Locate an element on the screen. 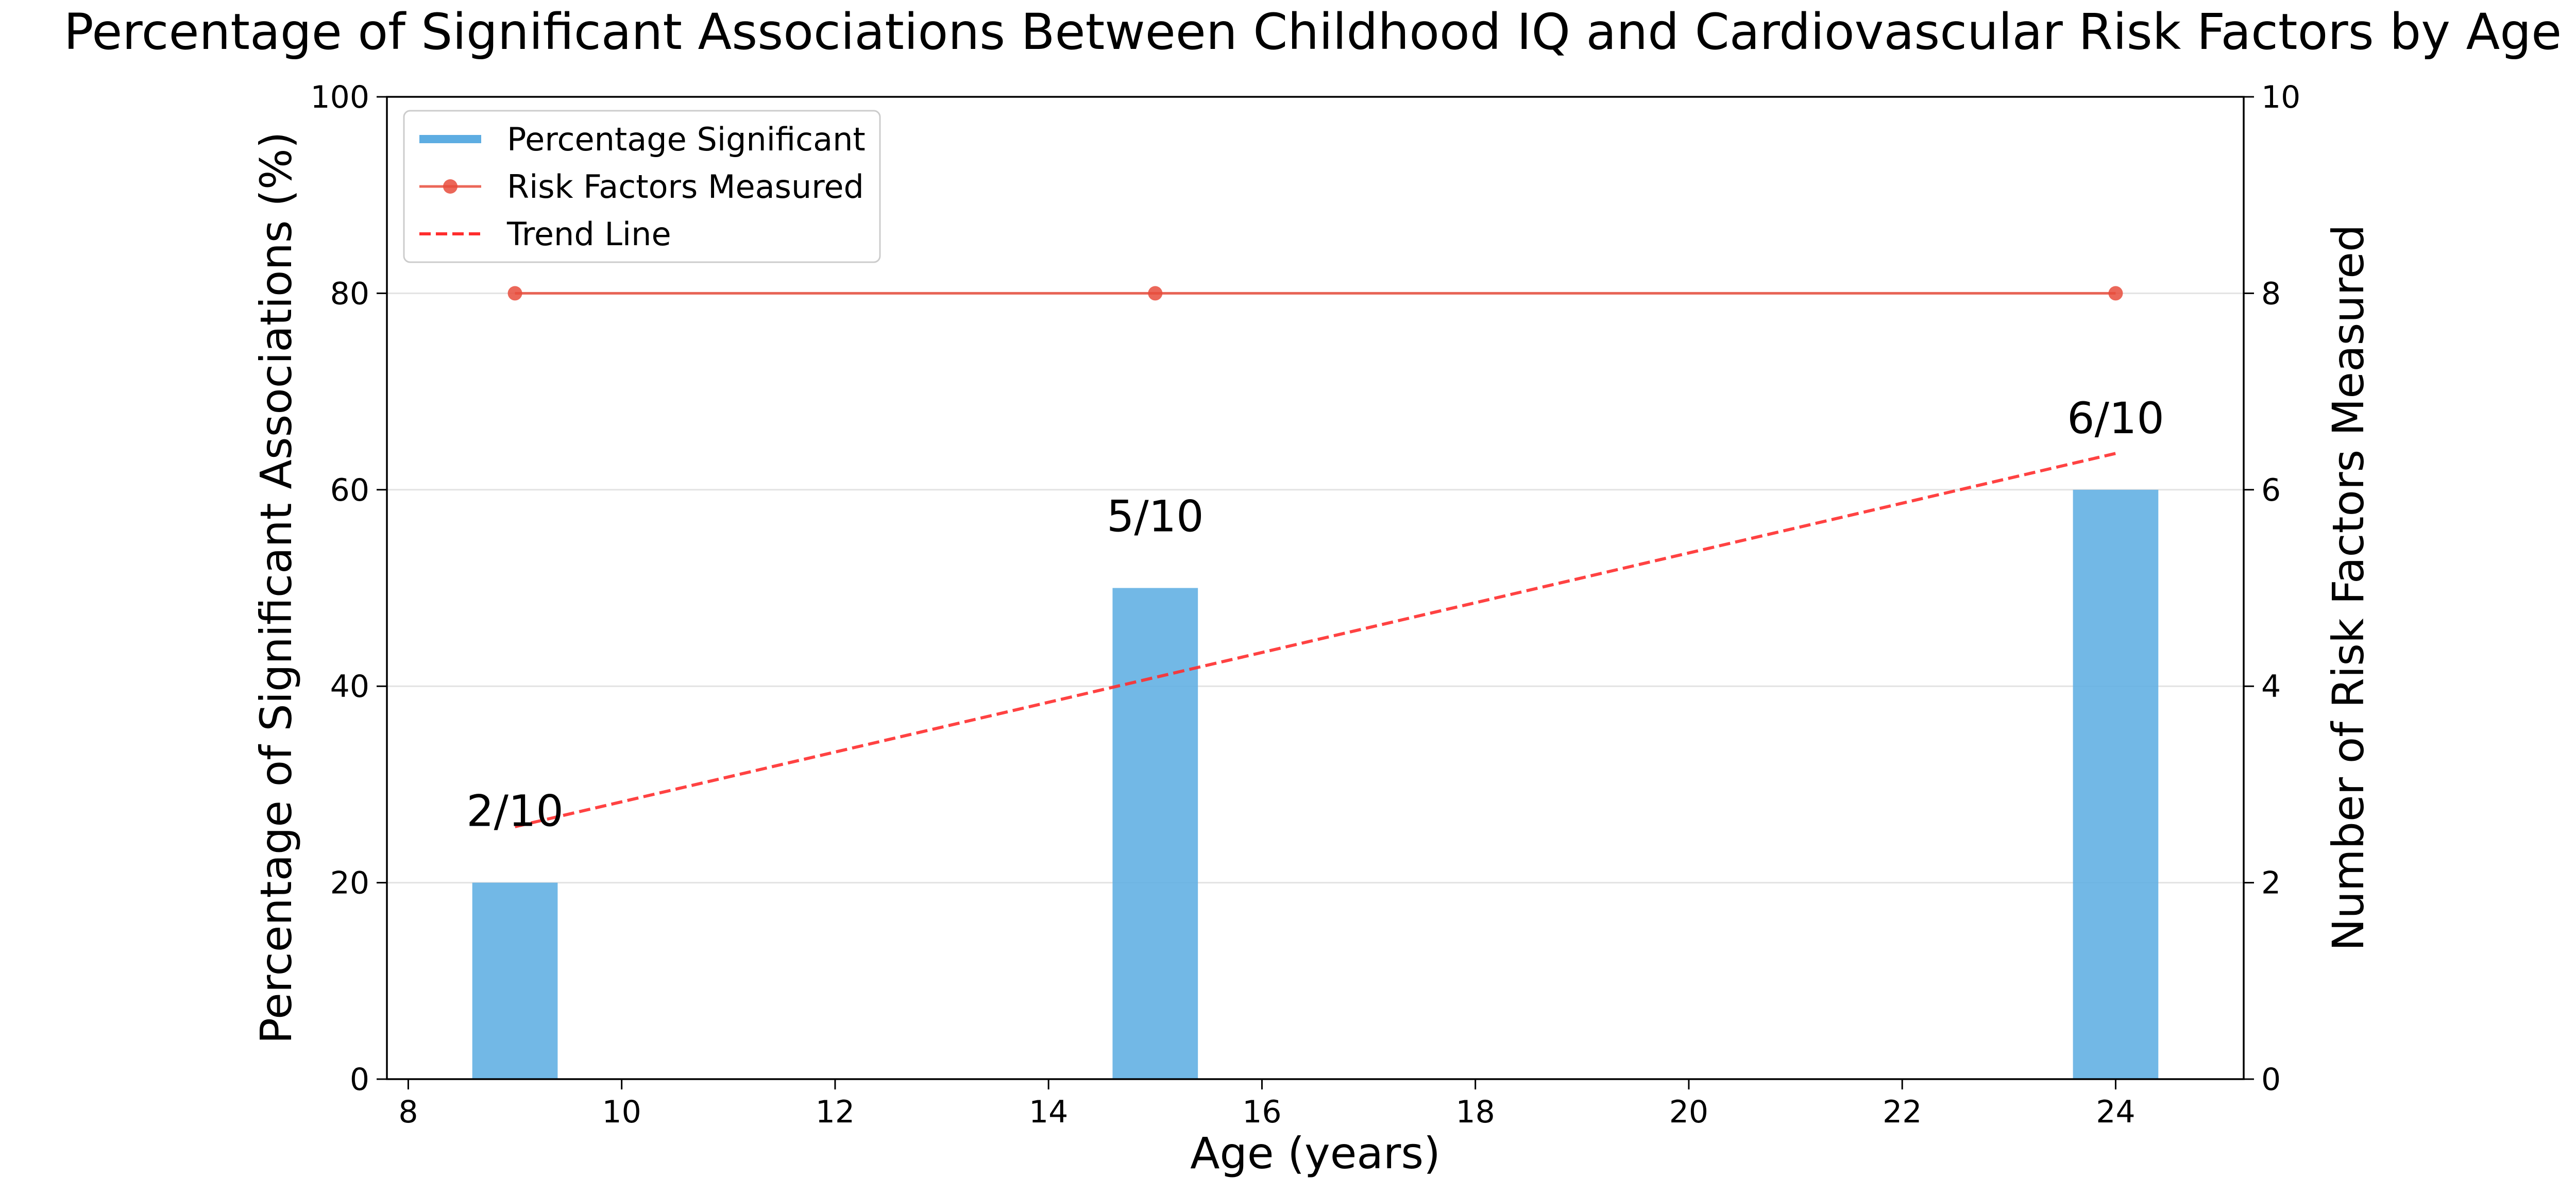 Image resolution: width=2576 pixels, height=1194 pixels. bar-label-15: 5/10 is located at coordinates (1155, 516).